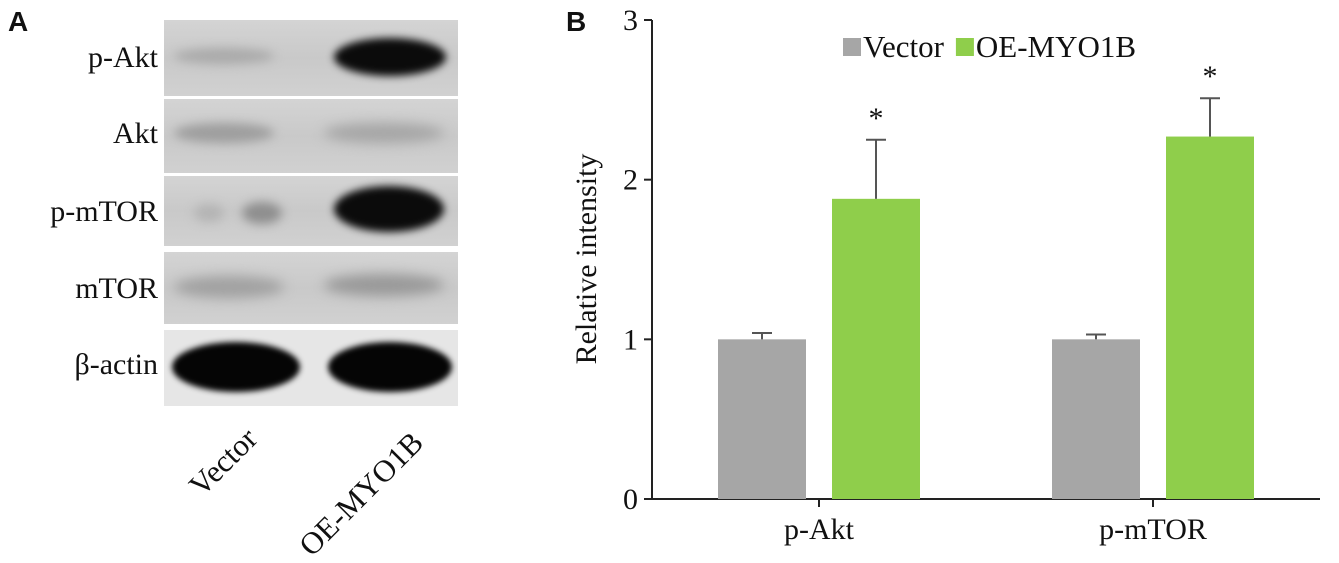  I want to click on legend-label: Vector, so click(904, 46).